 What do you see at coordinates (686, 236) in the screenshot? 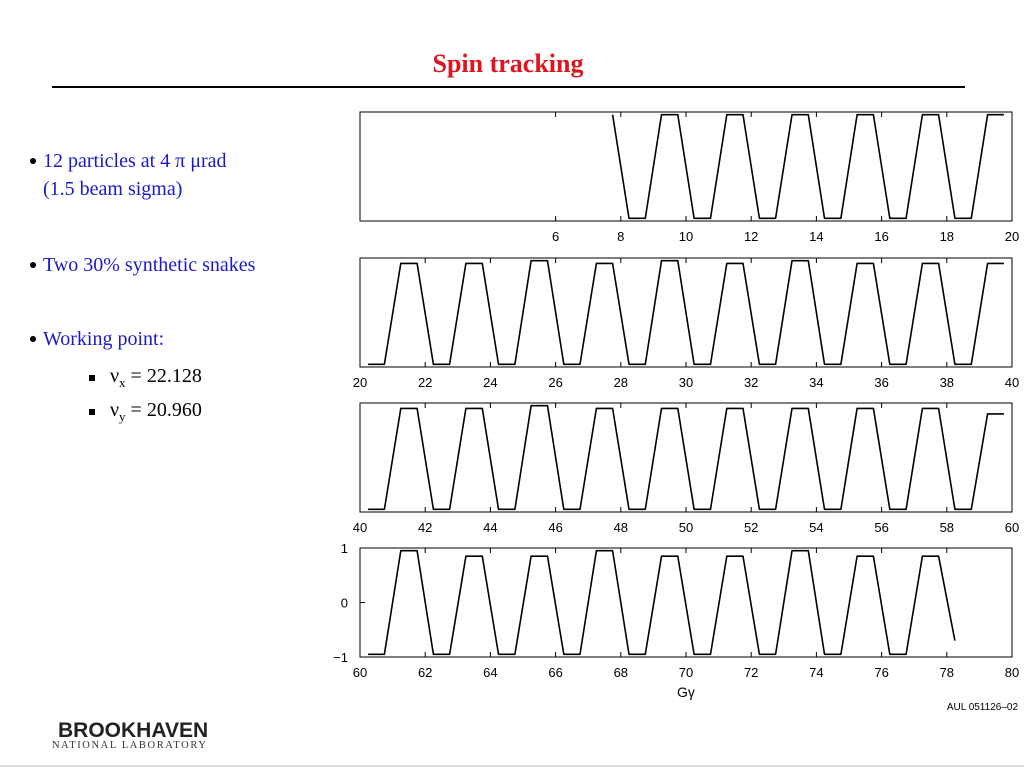
I see `x-tick-label: 10` at bounding box center [686, 236].